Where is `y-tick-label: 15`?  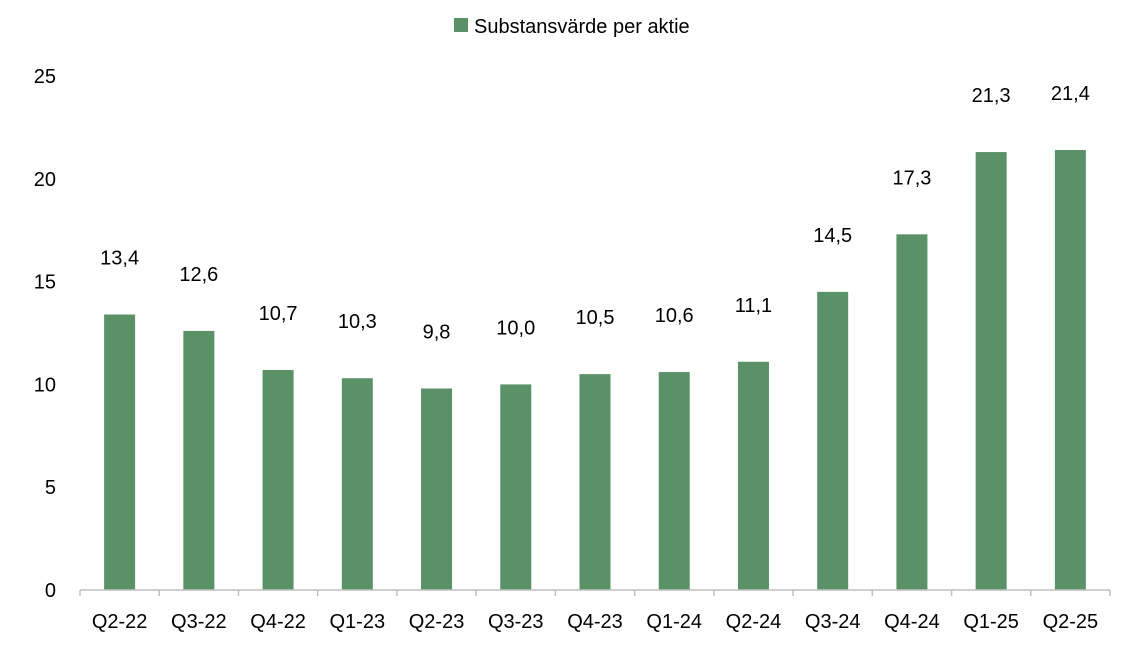
y-tick-label: 15 is located at coordinates (45, 283).